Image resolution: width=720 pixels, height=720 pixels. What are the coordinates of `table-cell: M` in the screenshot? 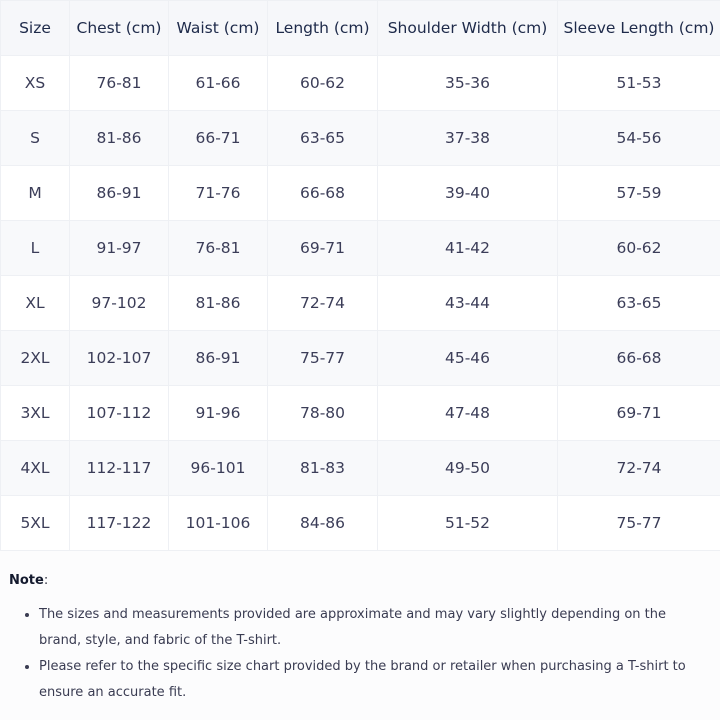 It's located at (35, 193).